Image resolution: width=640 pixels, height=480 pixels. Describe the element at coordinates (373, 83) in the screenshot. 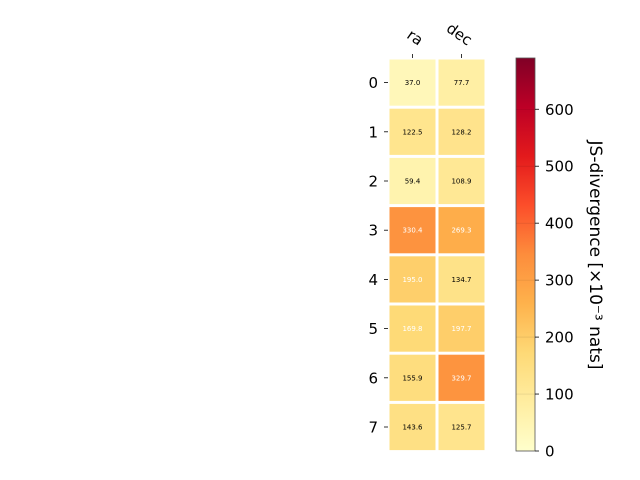

I see `row-tick-label: 0` at that location.